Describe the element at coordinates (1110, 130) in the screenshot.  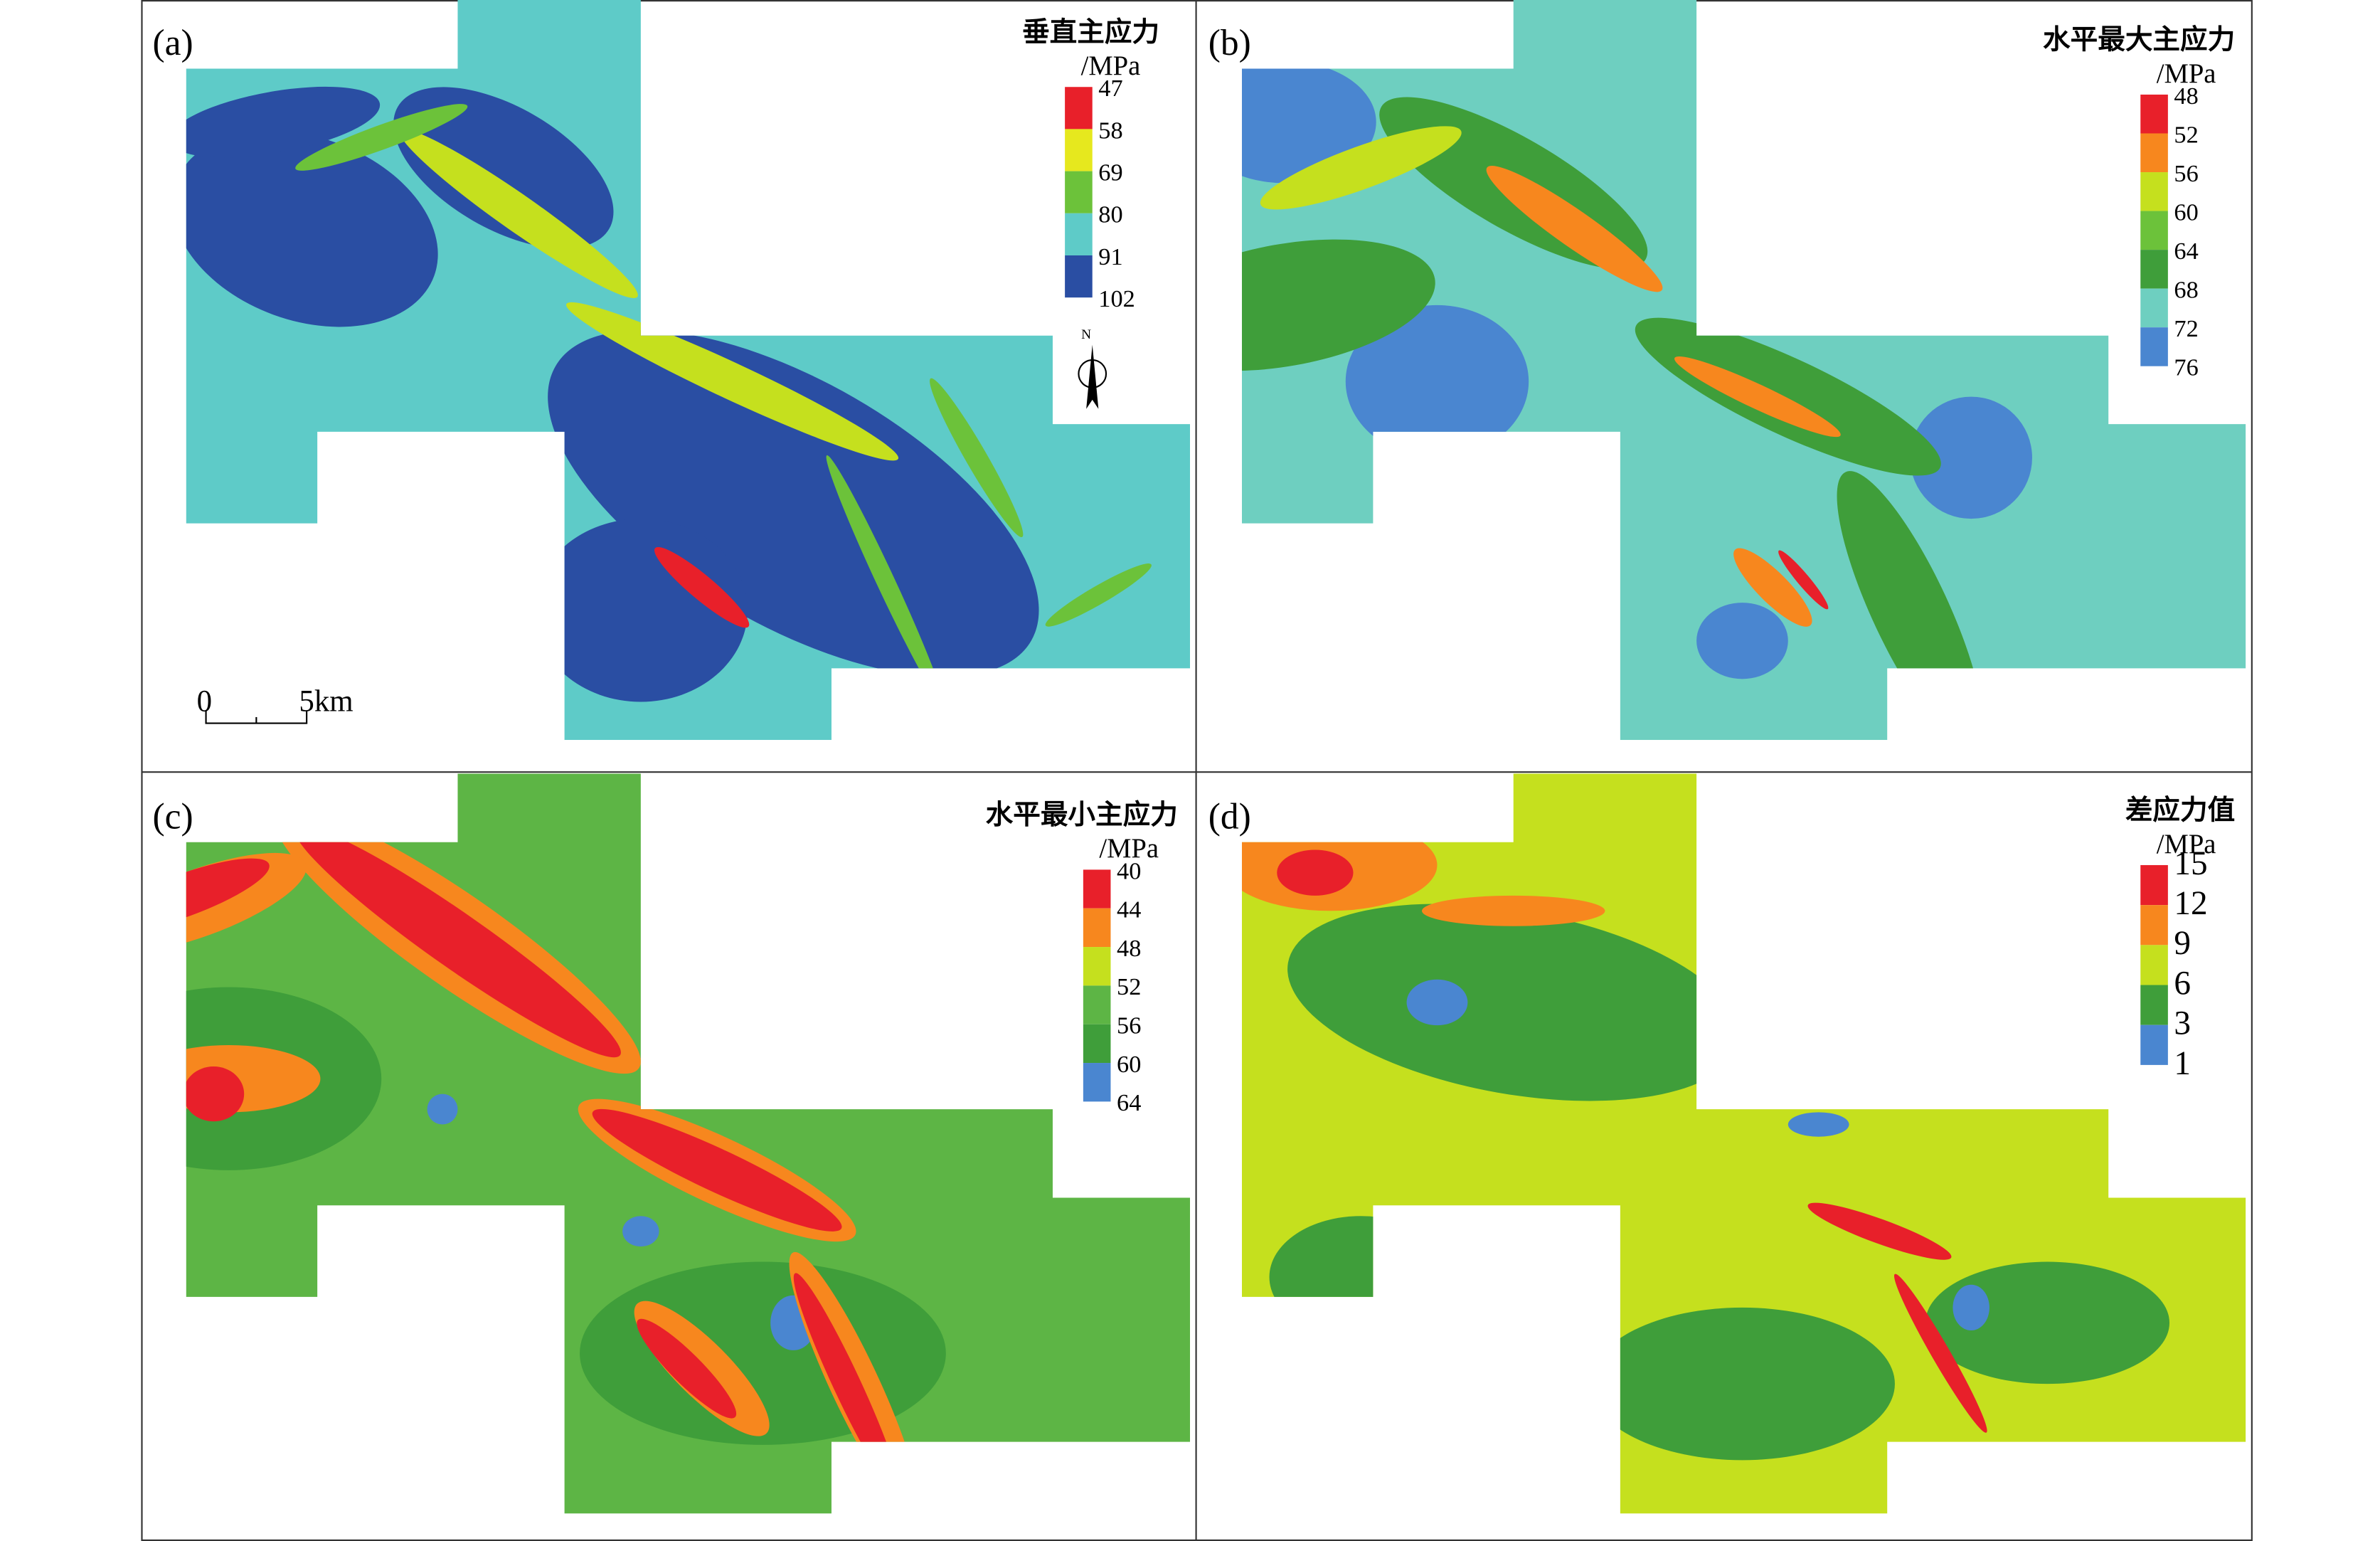
I see `legend-tick: 58` at that location.